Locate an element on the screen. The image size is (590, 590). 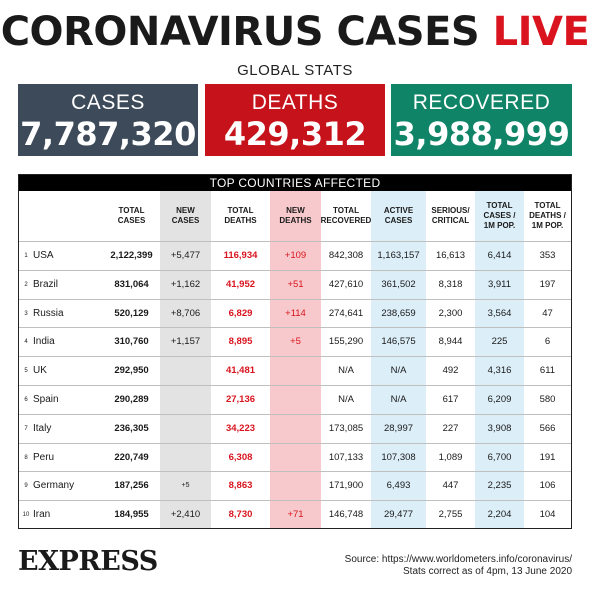
cell-recovered: N/A is located at coordinates (346, 371).